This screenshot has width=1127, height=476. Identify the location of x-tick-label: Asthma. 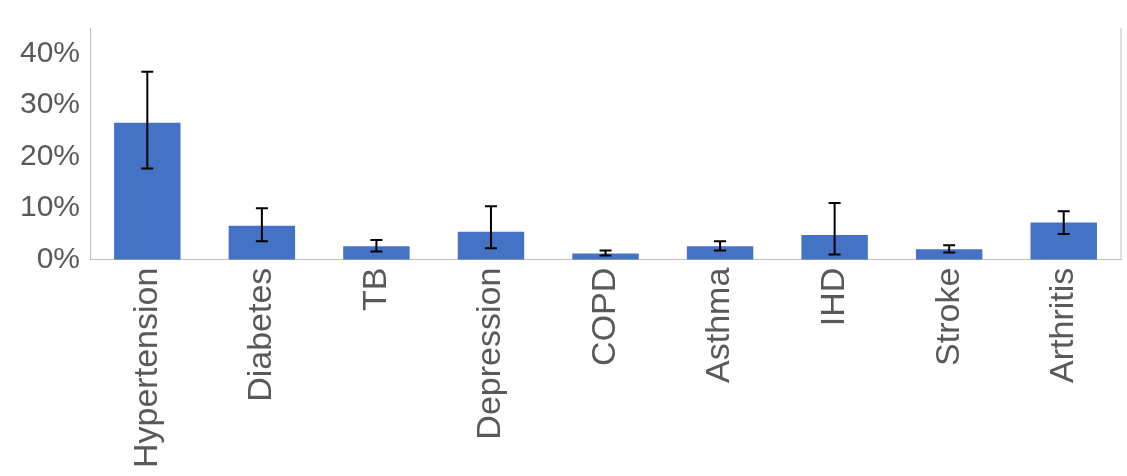
(717, 325).